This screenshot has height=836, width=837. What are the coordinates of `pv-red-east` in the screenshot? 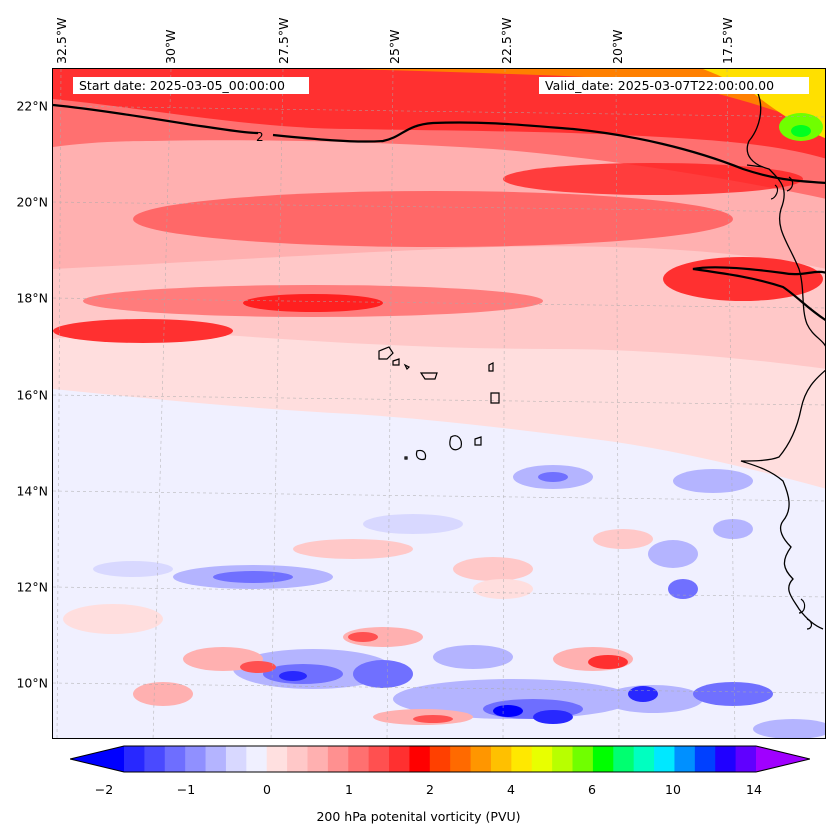 It's located at (743, 279).